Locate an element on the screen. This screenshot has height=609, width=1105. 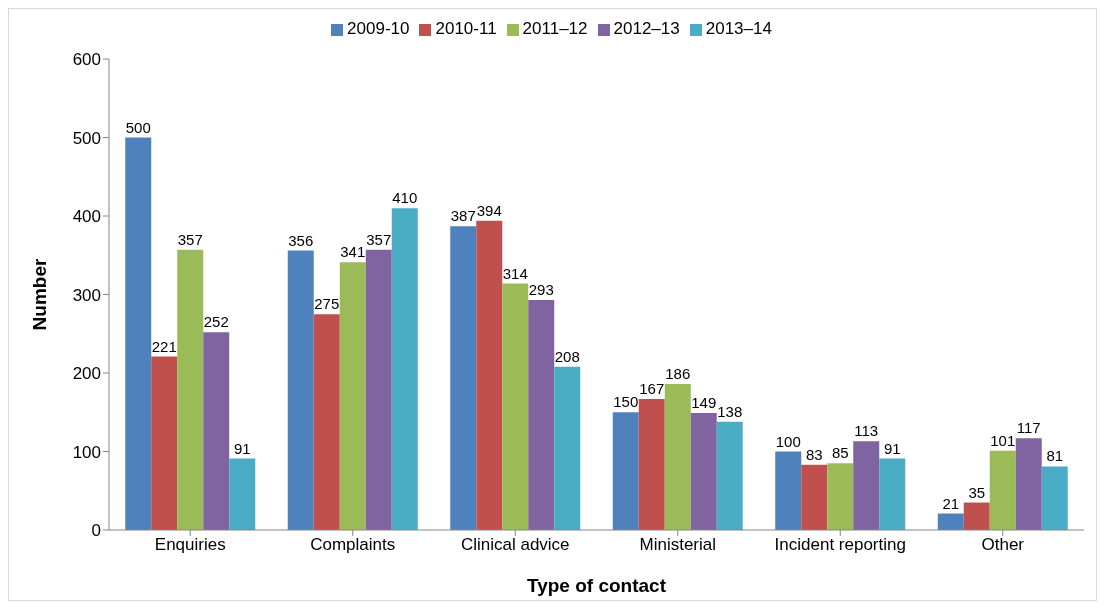
data-label: 113 is located at coordinates (866, 431).